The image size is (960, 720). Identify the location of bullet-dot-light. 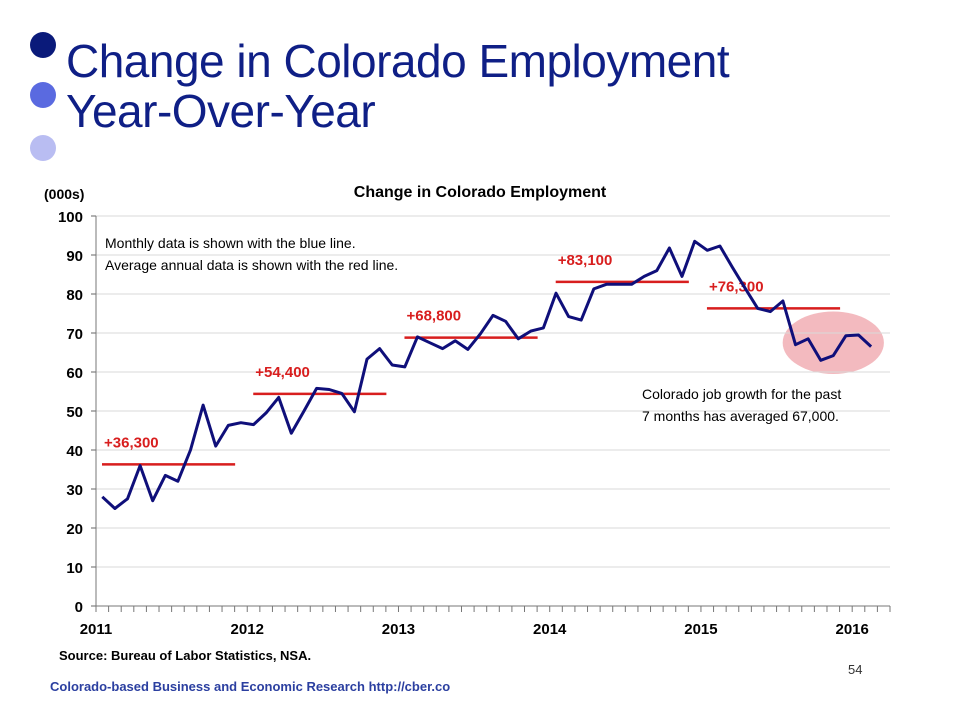
(43, 148).